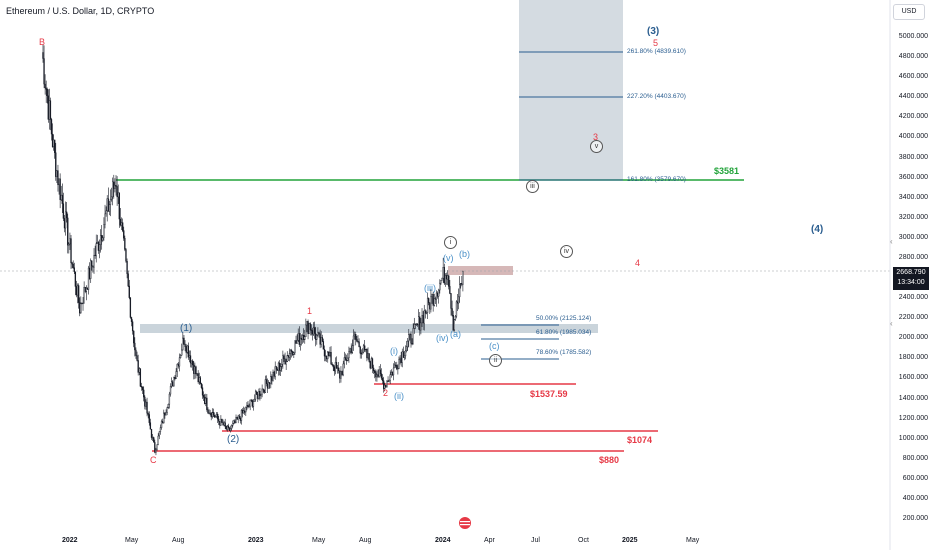 Image resolution: width=932 pixels, height=550 pixels. Describe the element at coordinates (465, 523) in the screenshot. I see `flag-icon` at that location.